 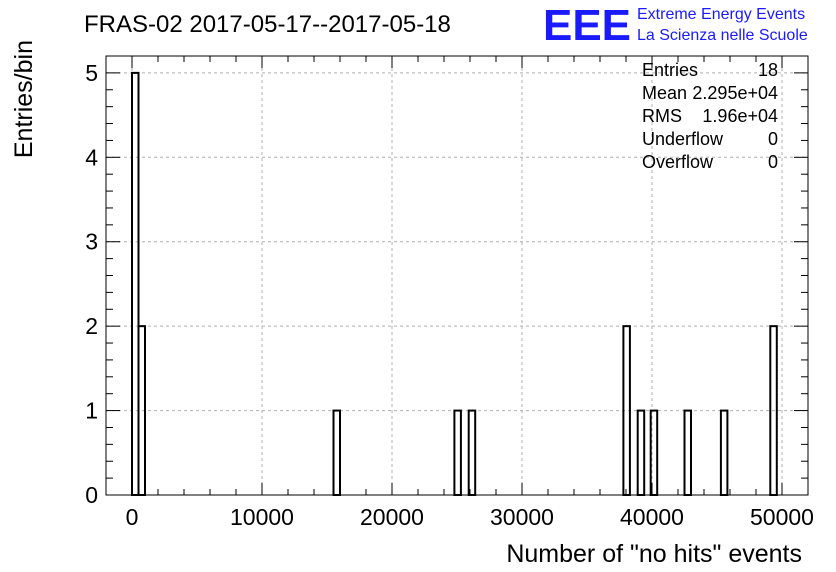 I want to click on x-tick-label: 0, so click(x=132, y=517).